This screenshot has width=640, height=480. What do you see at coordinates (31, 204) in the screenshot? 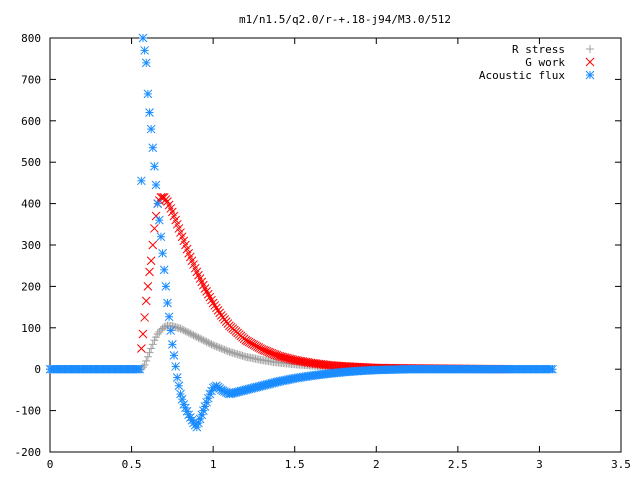
I see `y-tick-label: 400` at bounding box center [31, 204].